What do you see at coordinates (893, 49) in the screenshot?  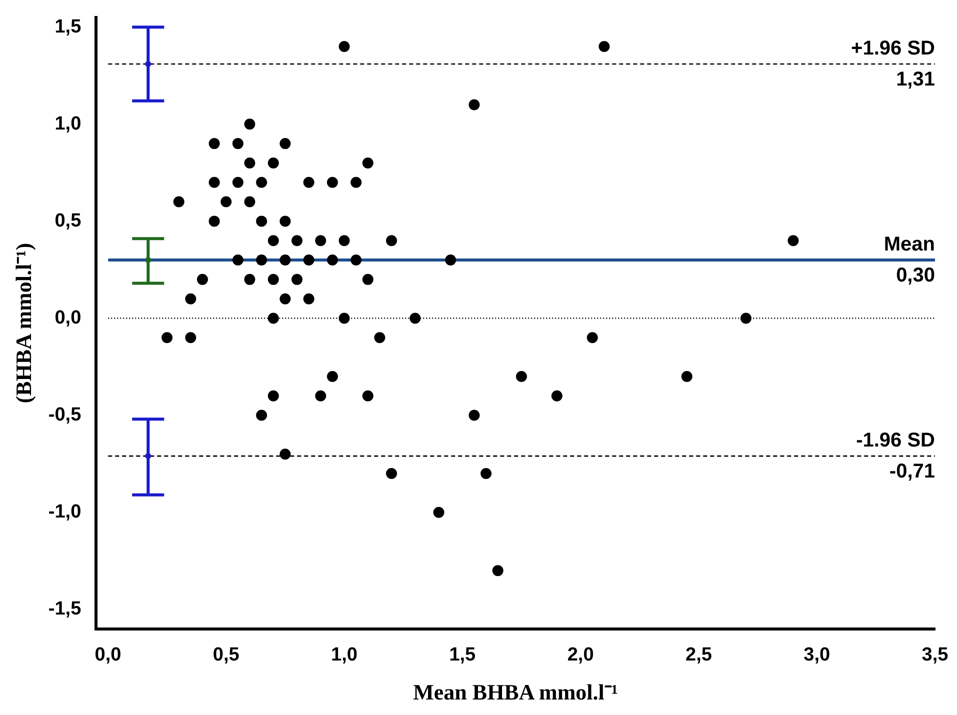 I see `ref-line-label: +1.96 SD` at bounding box center [893, 49].